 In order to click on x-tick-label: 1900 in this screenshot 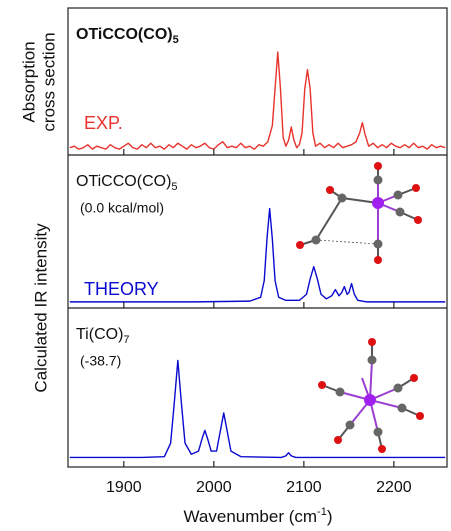, I will do `click(124, 487)`.